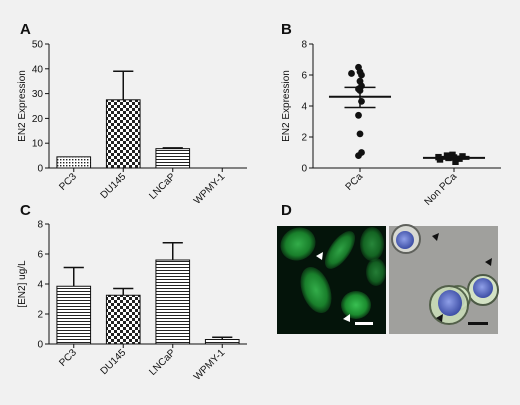  Describe the element at coordinates (25, 29) in the screenshot. I see `panel-label-a: A` at that location.